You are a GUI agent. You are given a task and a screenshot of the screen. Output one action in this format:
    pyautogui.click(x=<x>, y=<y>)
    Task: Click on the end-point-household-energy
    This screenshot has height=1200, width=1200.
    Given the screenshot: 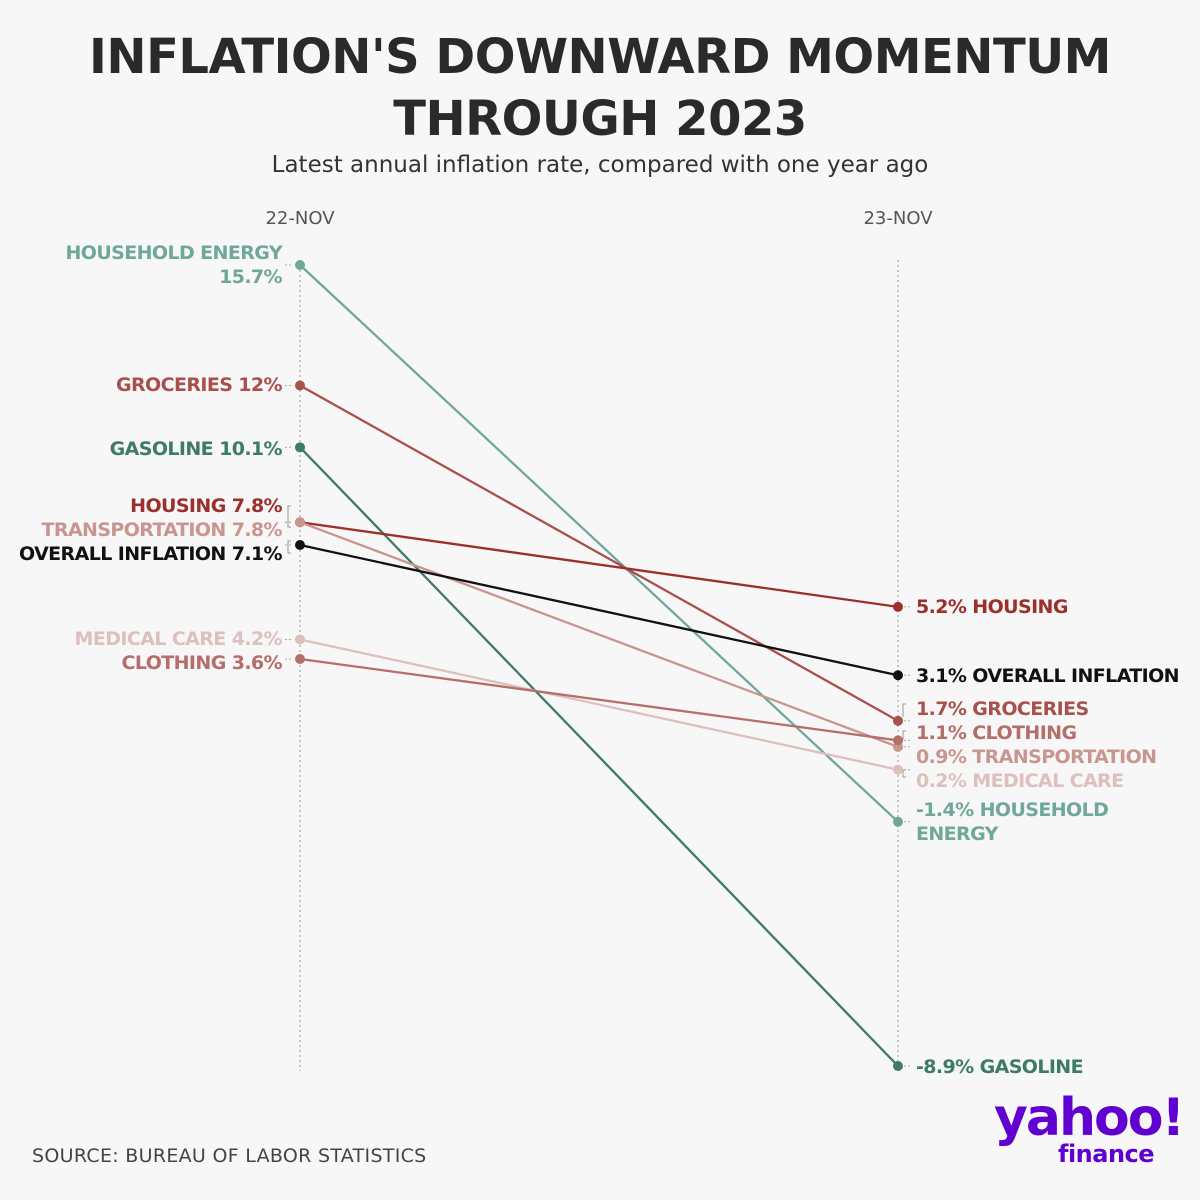 What is the action you would take?
    pyautogui.click(x=898, y=821)
    